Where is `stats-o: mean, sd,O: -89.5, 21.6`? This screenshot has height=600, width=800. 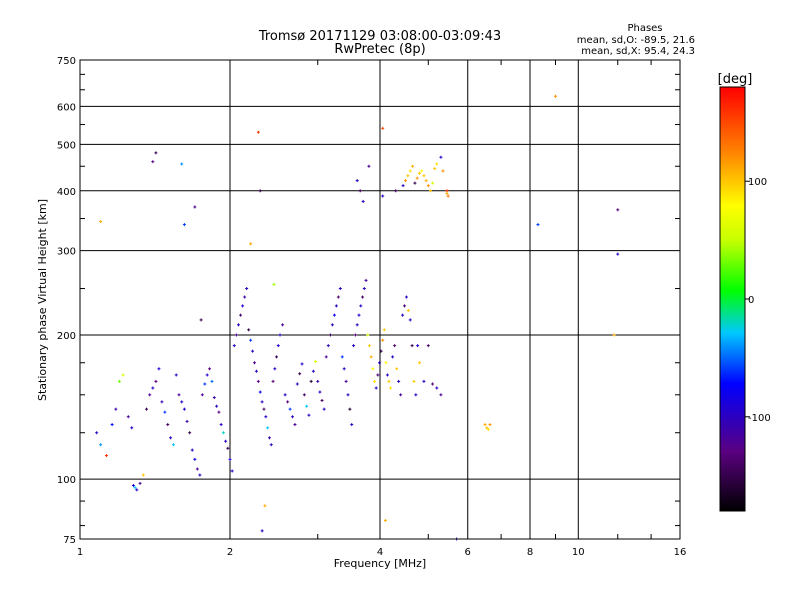
stats-o: mean, sd,O: -89.5, 21.6 is located at coordinates (636, 40).